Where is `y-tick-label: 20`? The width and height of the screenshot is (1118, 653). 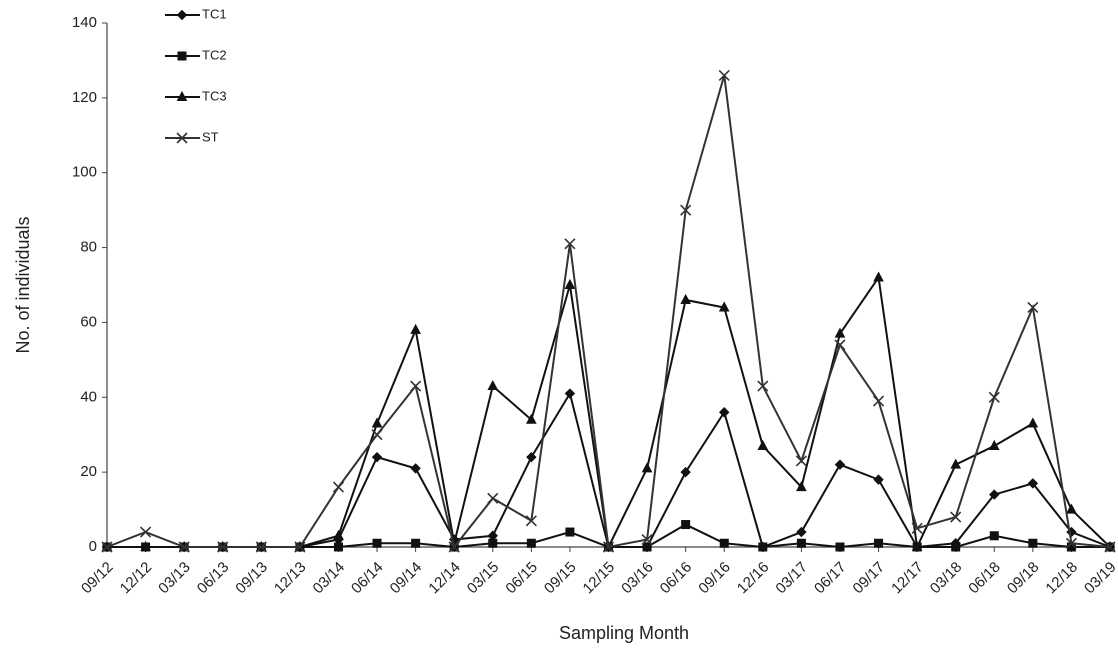 y-tick-label: 20 is located at coordinates (88, 471).